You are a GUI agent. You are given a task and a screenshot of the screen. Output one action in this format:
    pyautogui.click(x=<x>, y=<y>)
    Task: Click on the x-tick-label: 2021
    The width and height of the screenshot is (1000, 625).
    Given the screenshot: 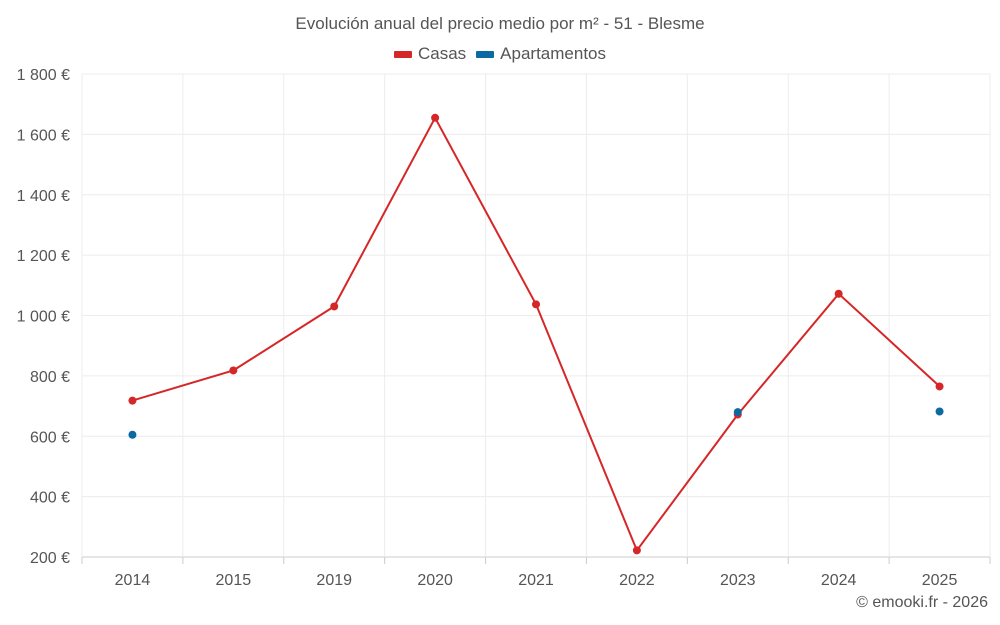 What is the action you would take?
    pyautogui.click(x=536, y=580)
    